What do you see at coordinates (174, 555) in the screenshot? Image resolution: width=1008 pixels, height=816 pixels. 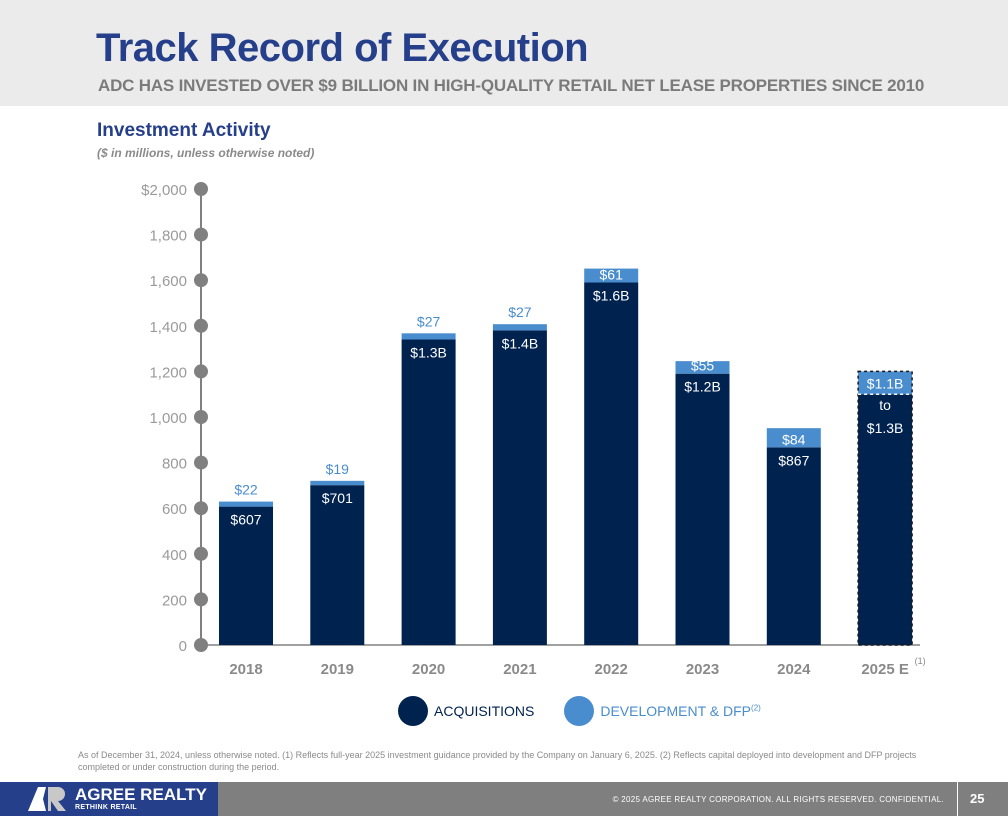 I see `y-tick-label: 400` at bounding box center [174, 555].